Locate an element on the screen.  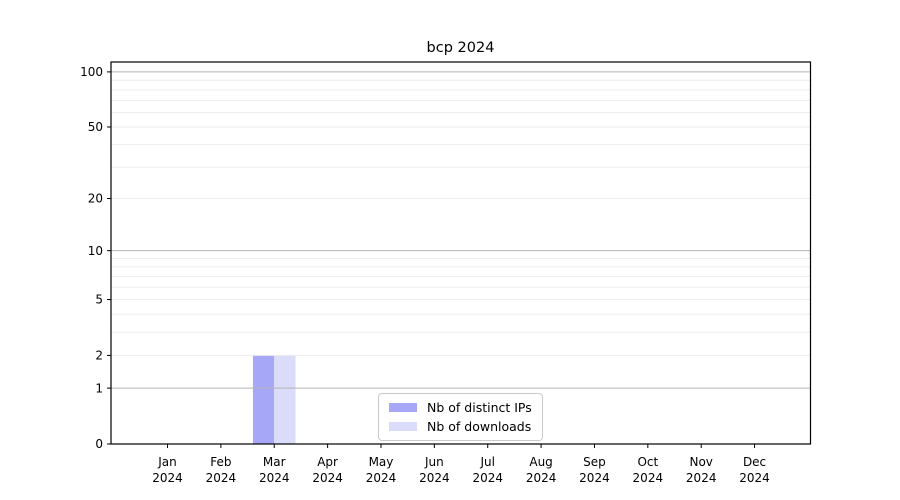
y-tick-label-50: 50 is located at coordinates (95, 127).